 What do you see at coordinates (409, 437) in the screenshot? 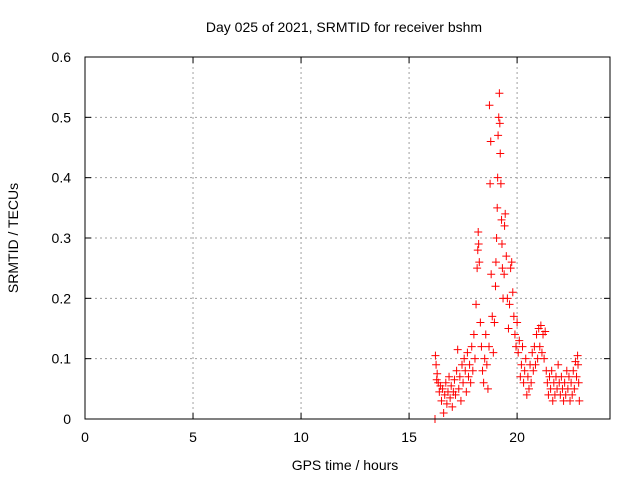
I see `x-tick-label: 15` at bounding box center [409, 437].